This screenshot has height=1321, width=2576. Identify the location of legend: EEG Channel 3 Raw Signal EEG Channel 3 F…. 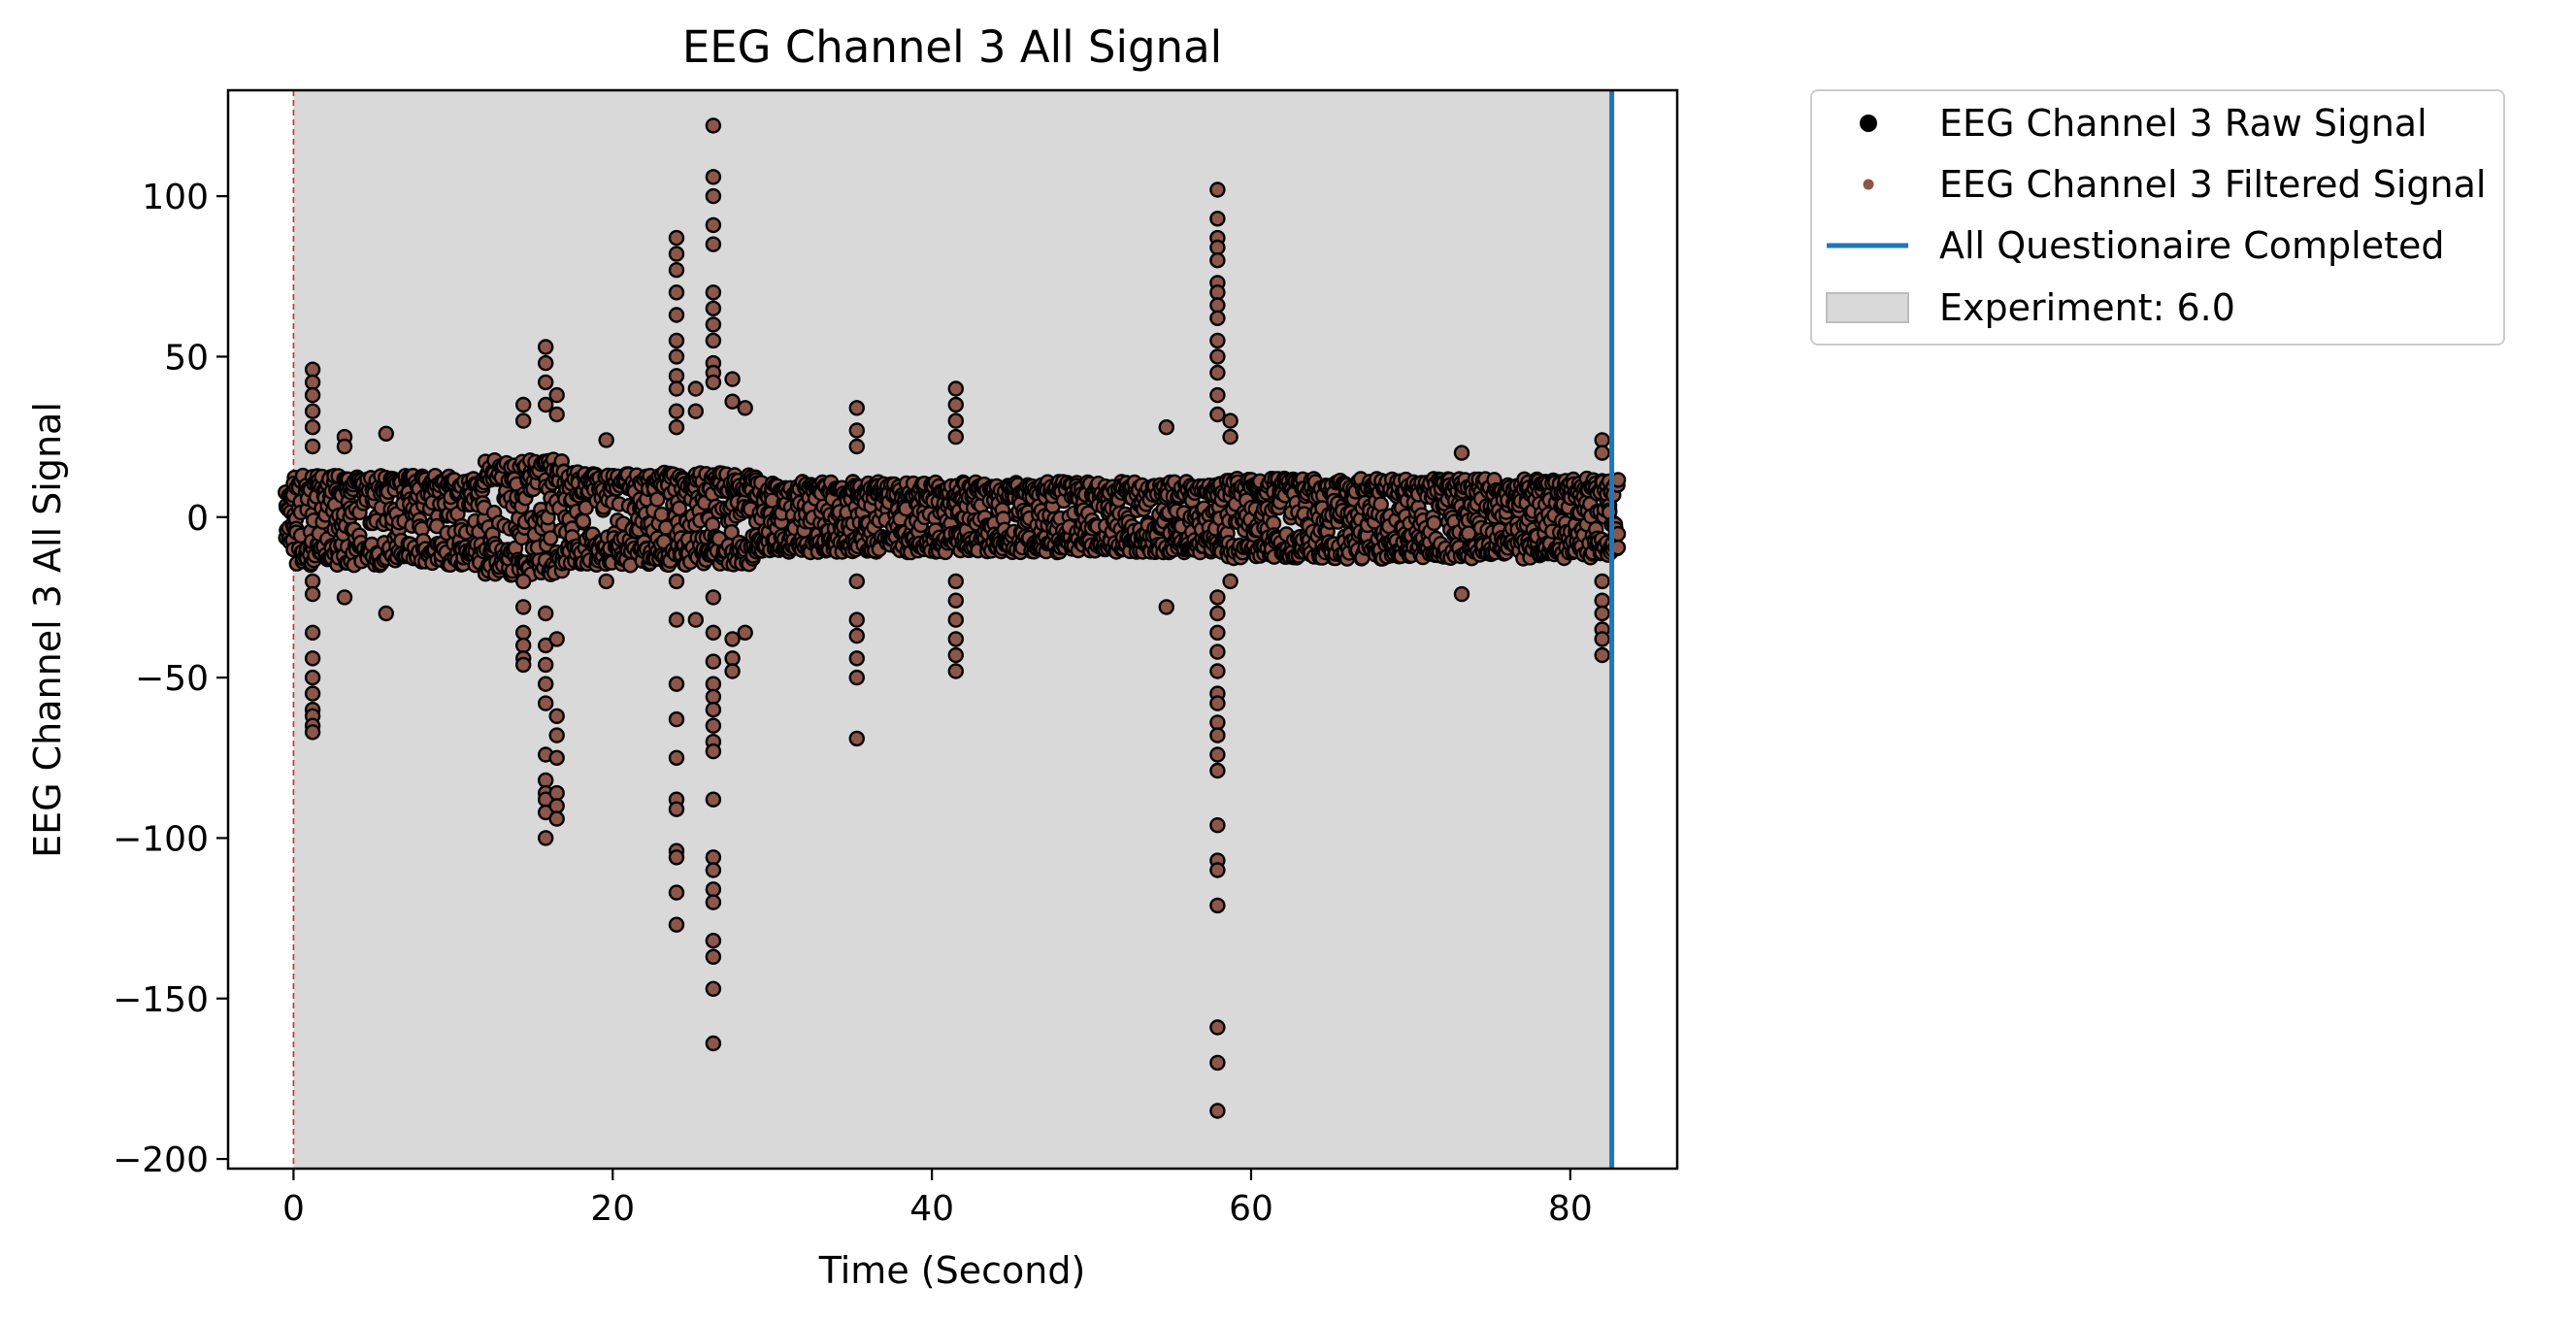
(2157, 217).